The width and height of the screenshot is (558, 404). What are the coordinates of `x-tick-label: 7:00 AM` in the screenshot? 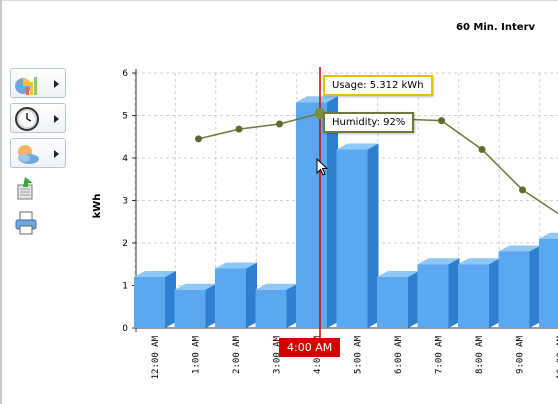 It's located at (440, 354).